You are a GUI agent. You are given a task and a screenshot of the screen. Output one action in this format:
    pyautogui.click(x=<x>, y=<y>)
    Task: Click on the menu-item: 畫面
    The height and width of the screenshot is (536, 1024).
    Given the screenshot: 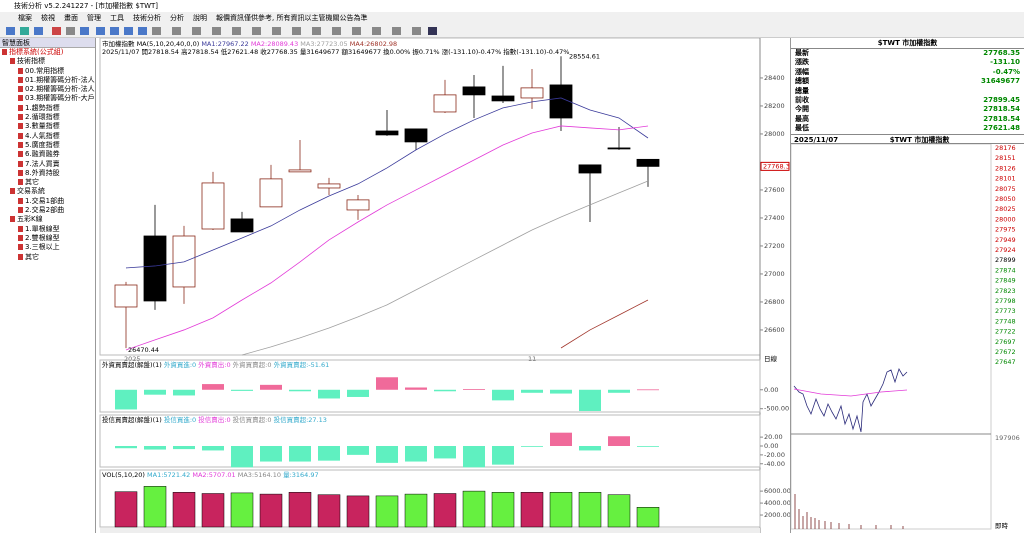 What is the action you would take?
    pyautogui.click(x=71, y=18)
    